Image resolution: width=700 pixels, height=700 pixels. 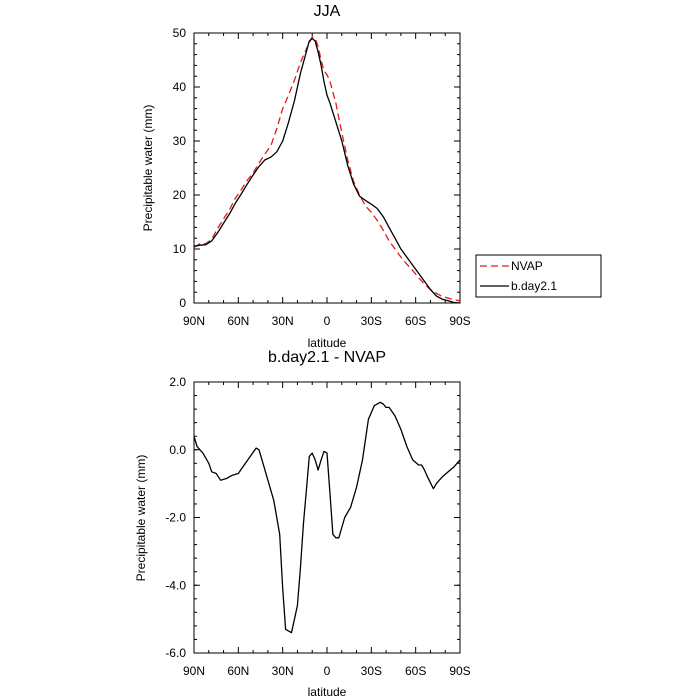 I want to click on bottom-y-axis-label: Precipitable water (mm), so click(x=141, y=518).